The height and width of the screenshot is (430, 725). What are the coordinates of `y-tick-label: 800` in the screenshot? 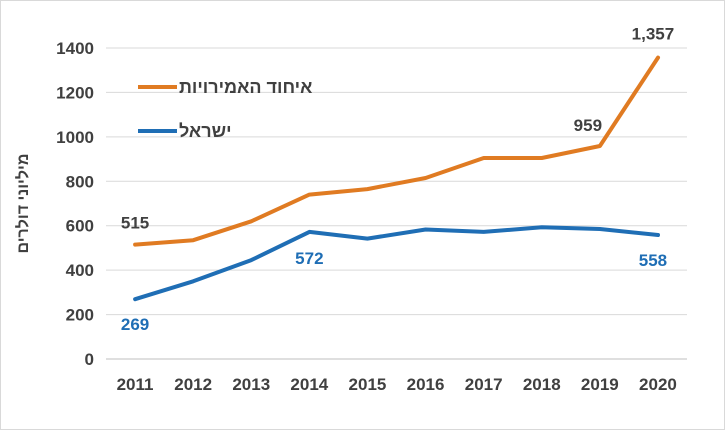 It's located at (80, 181).